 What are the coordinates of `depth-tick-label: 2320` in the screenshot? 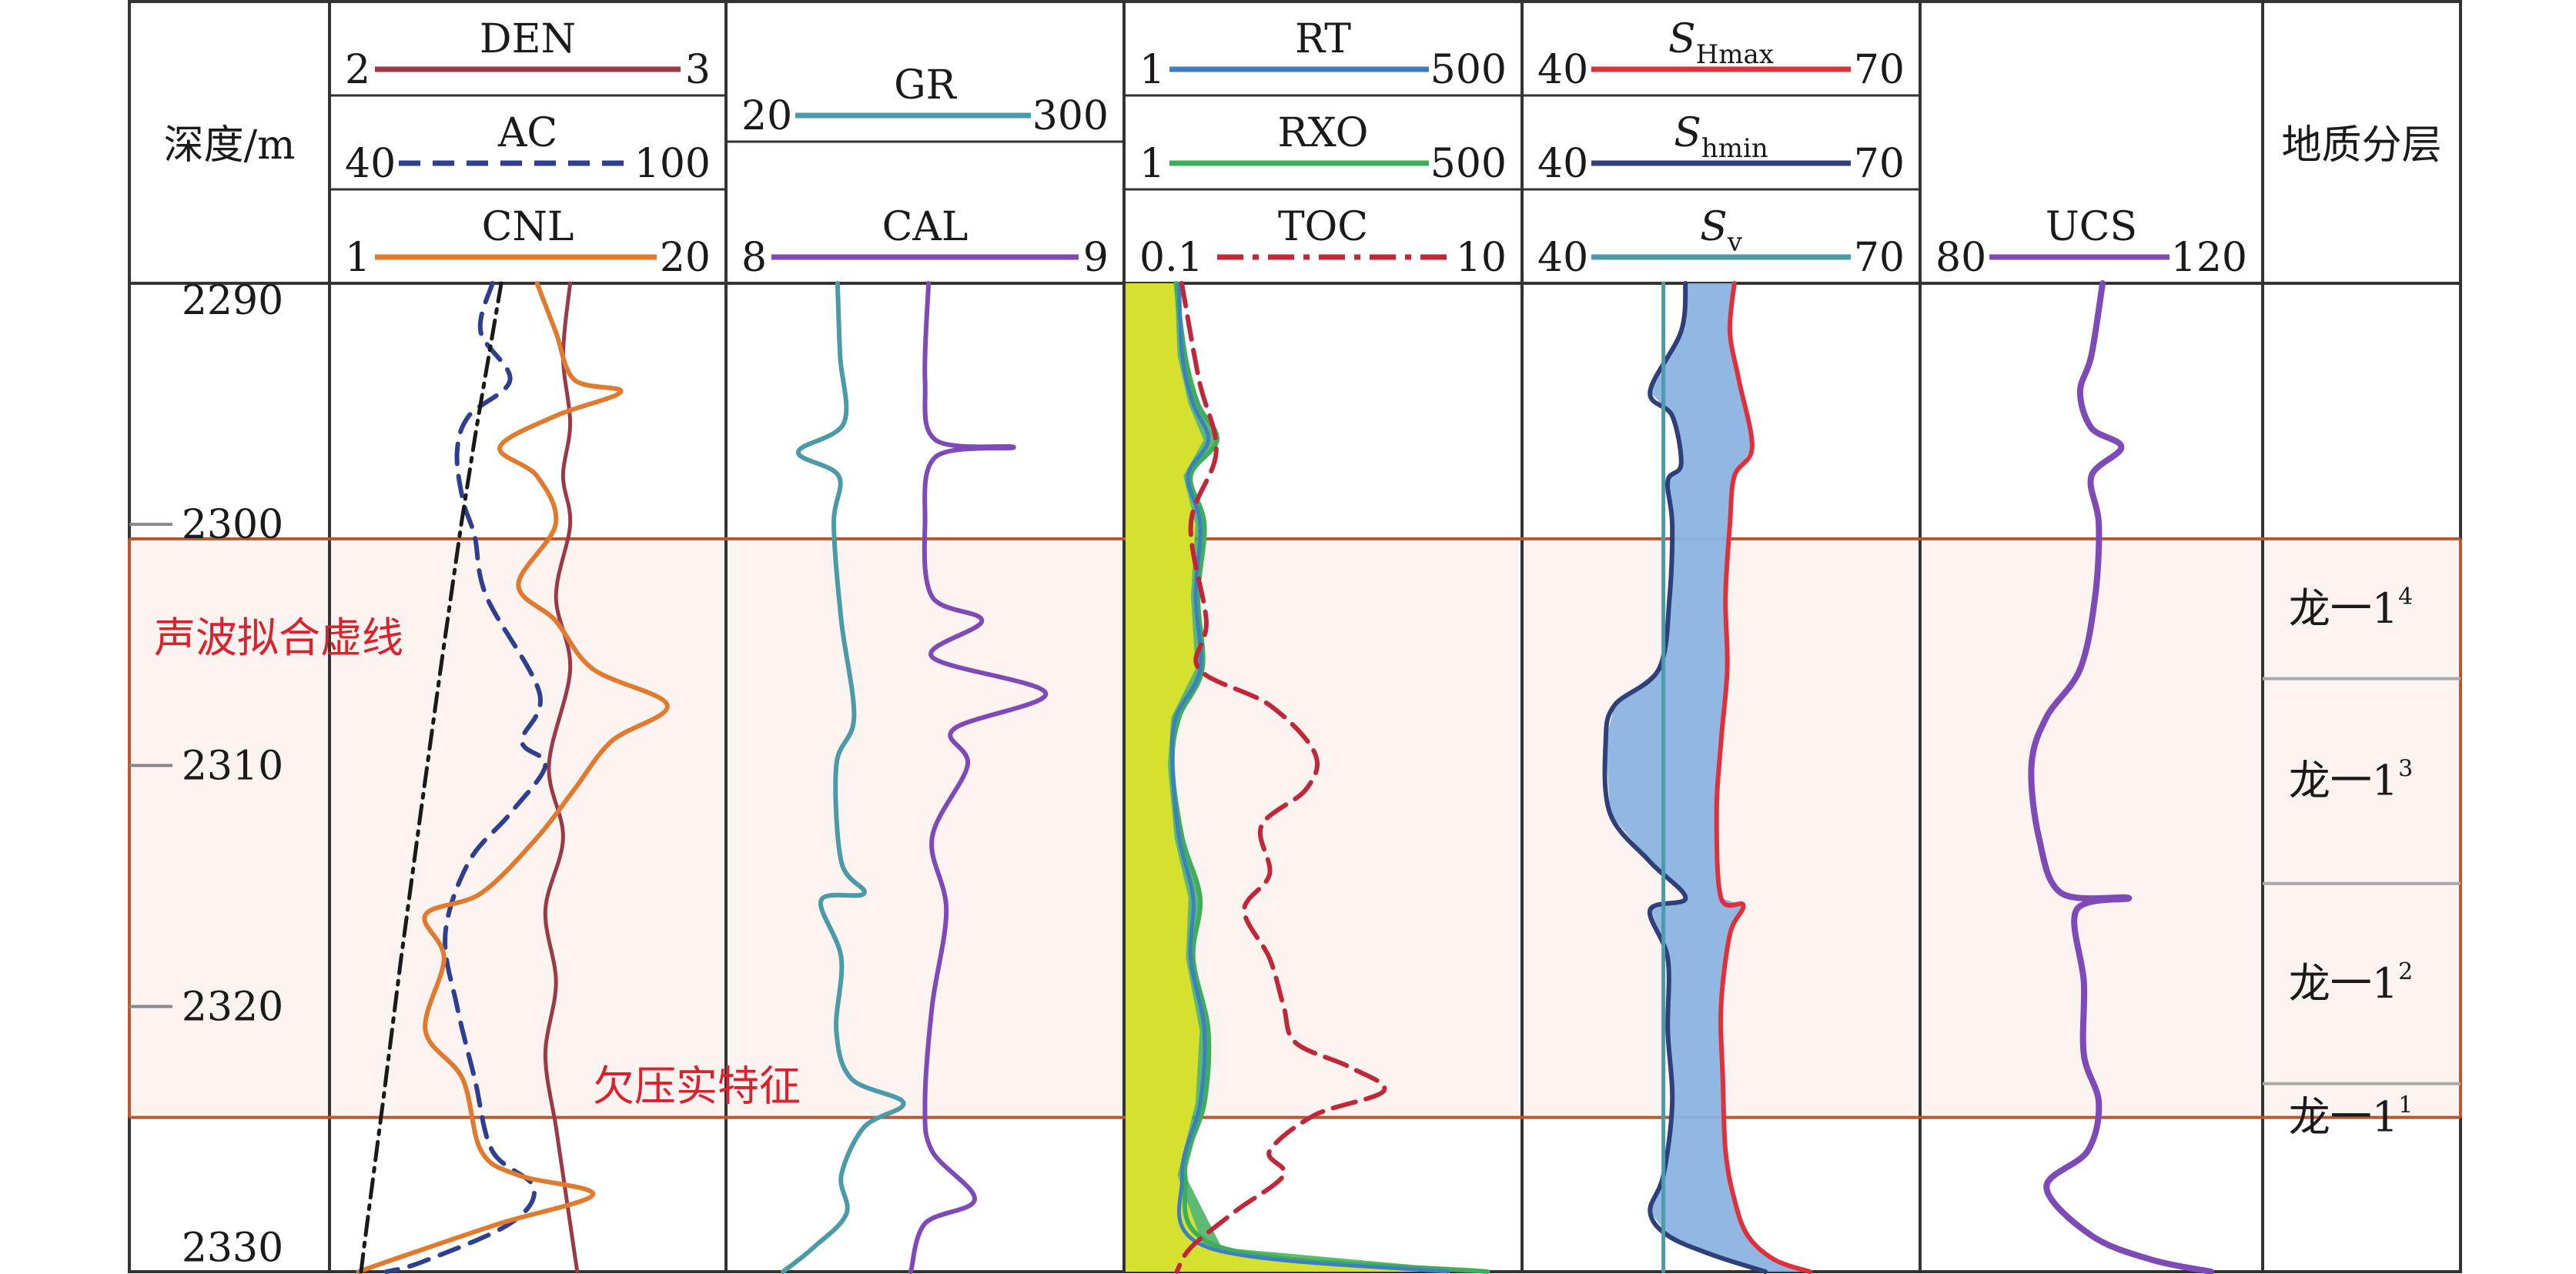 It's located at (233, 1008).